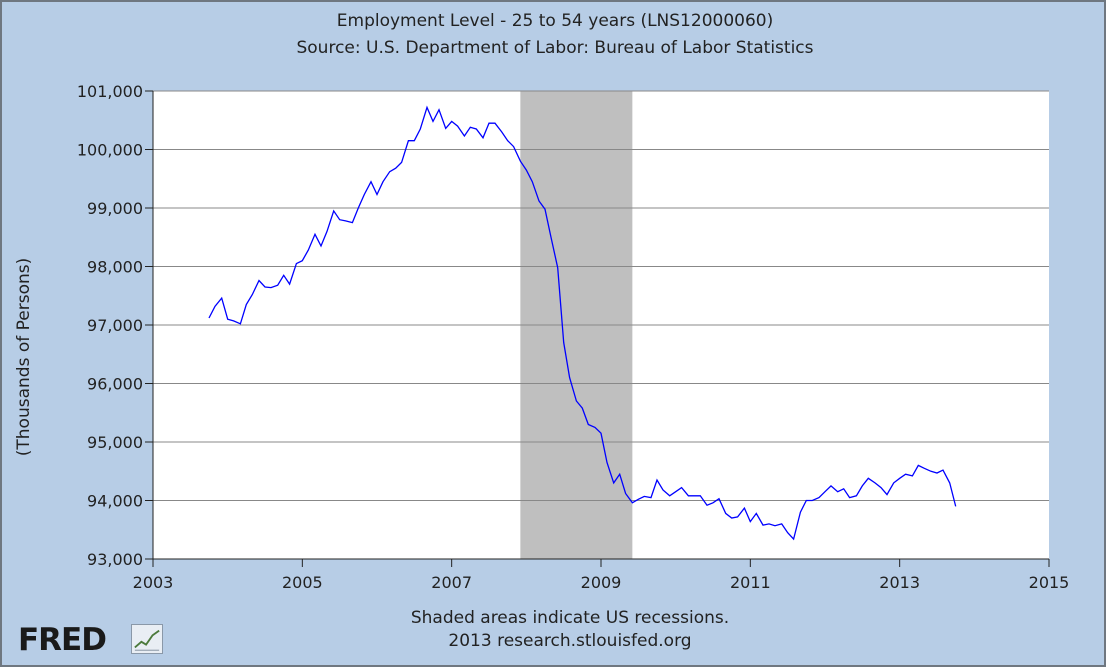  I want to click on credit-link: 2013 research.stlouisfed.org, so click(570, 641).